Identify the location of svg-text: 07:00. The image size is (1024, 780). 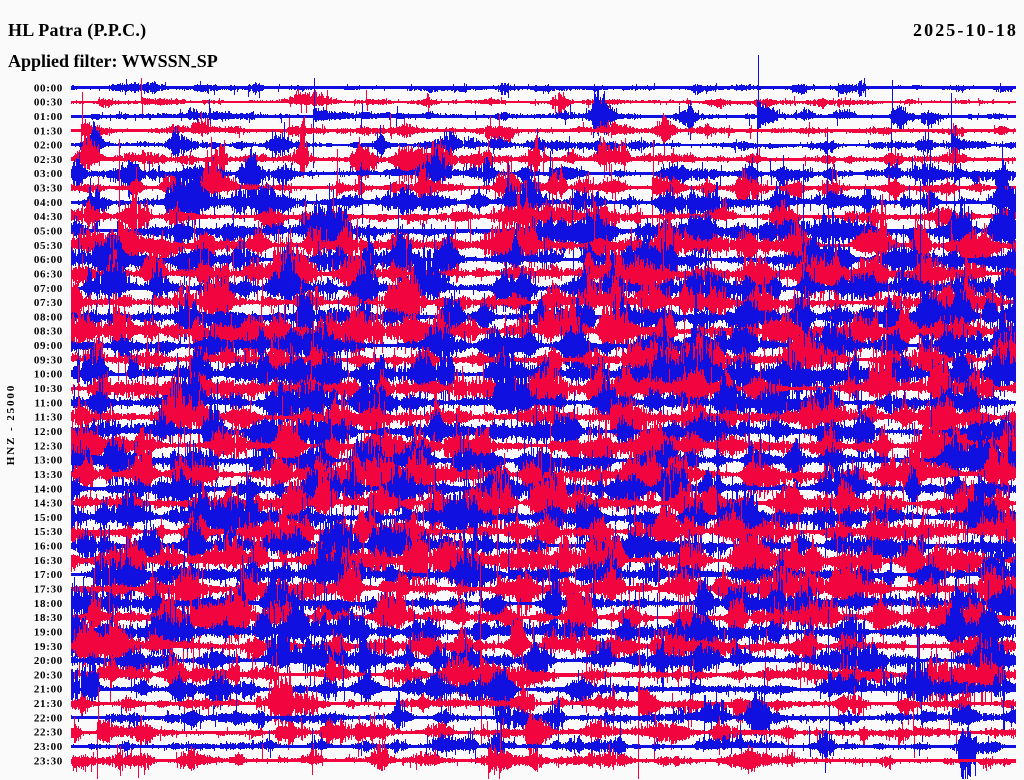
(48, 289).